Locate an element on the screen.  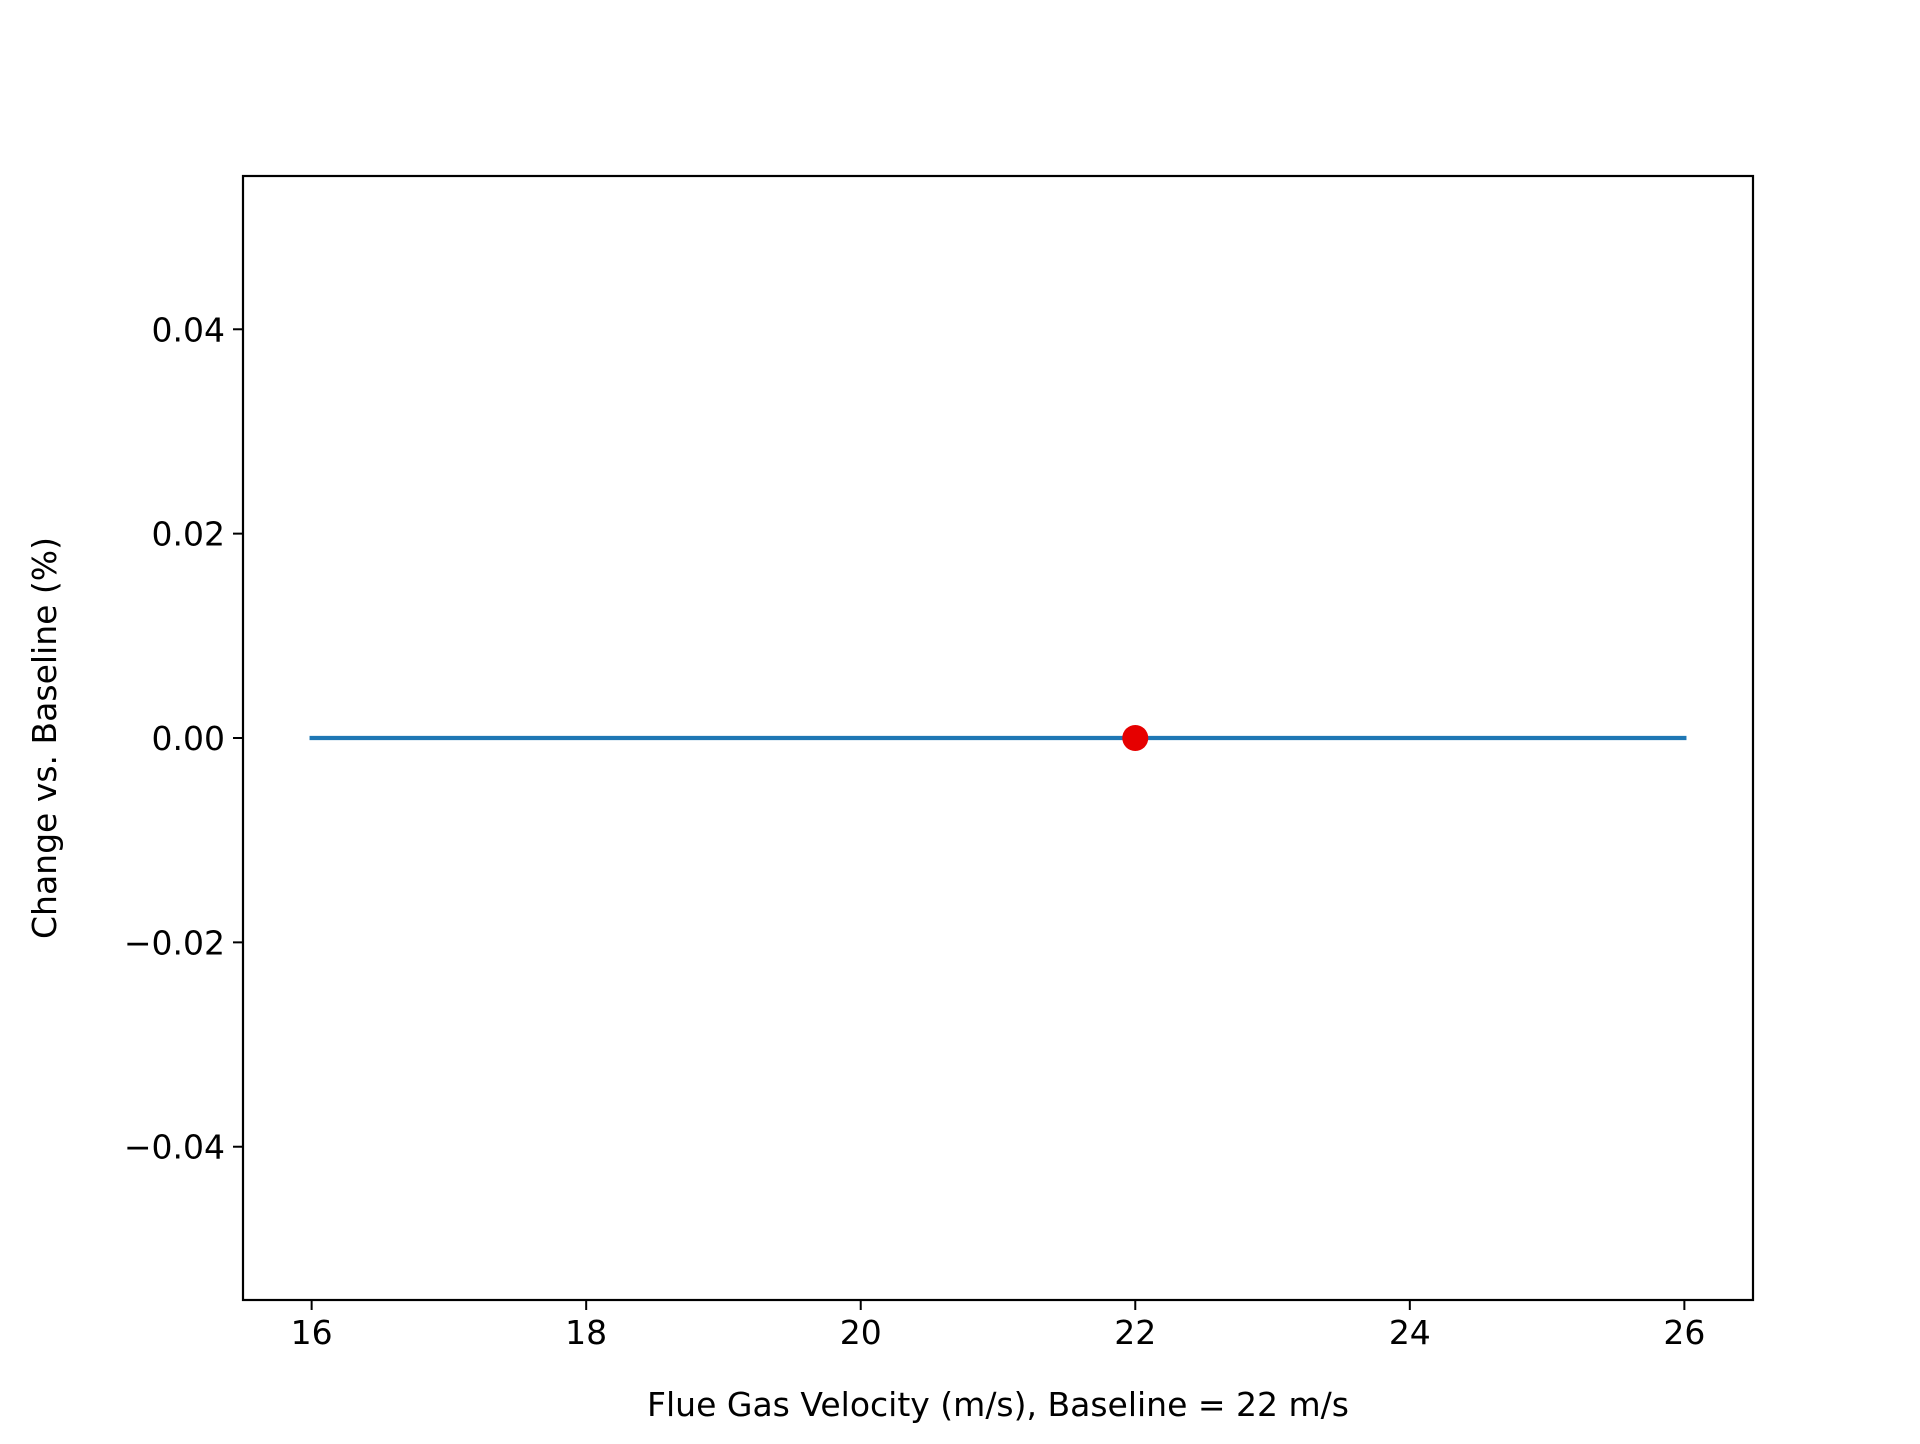
y-tick-label: −0.04 is located at coordinates (174, 1147).